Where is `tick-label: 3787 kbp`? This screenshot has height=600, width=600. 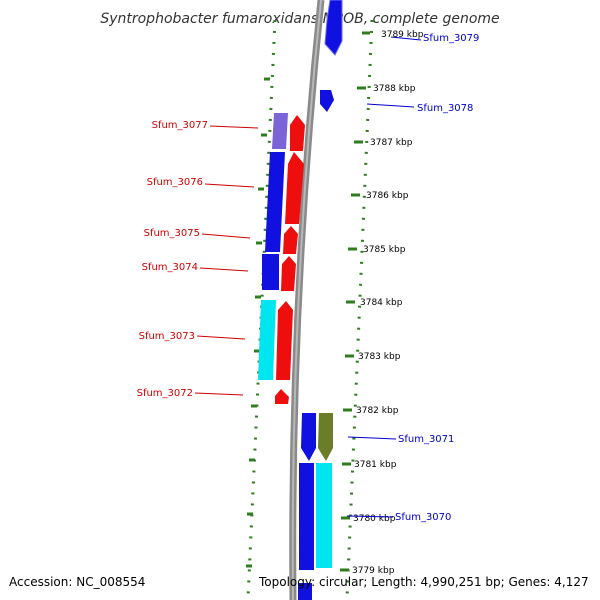
tick-label: 3787 kbp is located at coordinates (391, 143).